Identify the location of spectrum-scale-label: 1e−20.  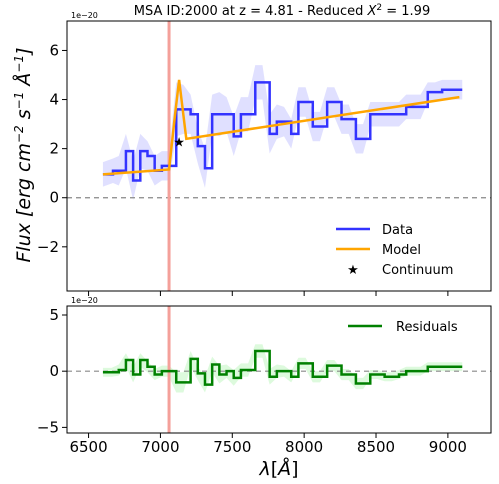
(84, 15).